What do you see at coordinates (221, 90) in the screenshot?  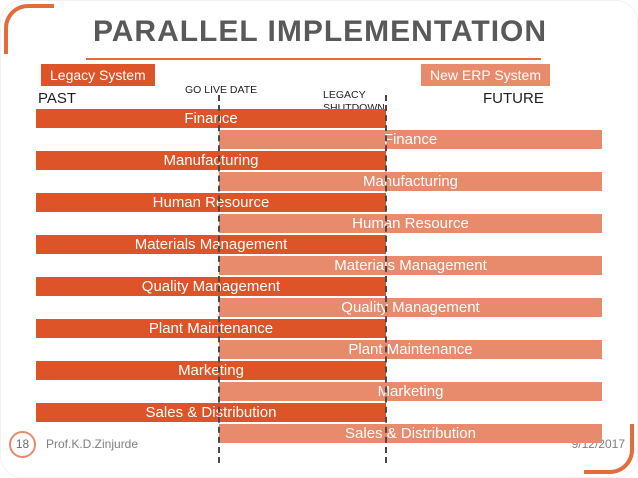 I see `go-live-date-label: GO LIVE DATE` at bounding box center [221, 90].